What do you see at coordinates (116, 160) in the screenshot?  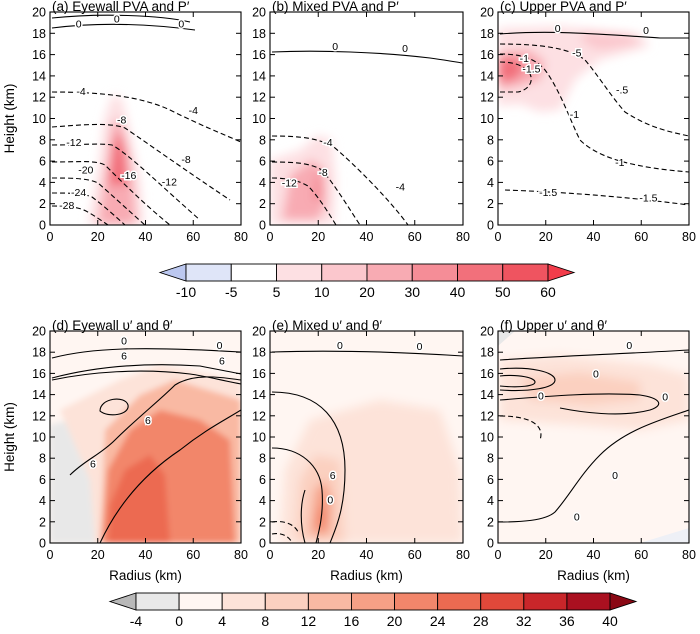 I see `panel-a-fill` at bounding box center [116, 160].